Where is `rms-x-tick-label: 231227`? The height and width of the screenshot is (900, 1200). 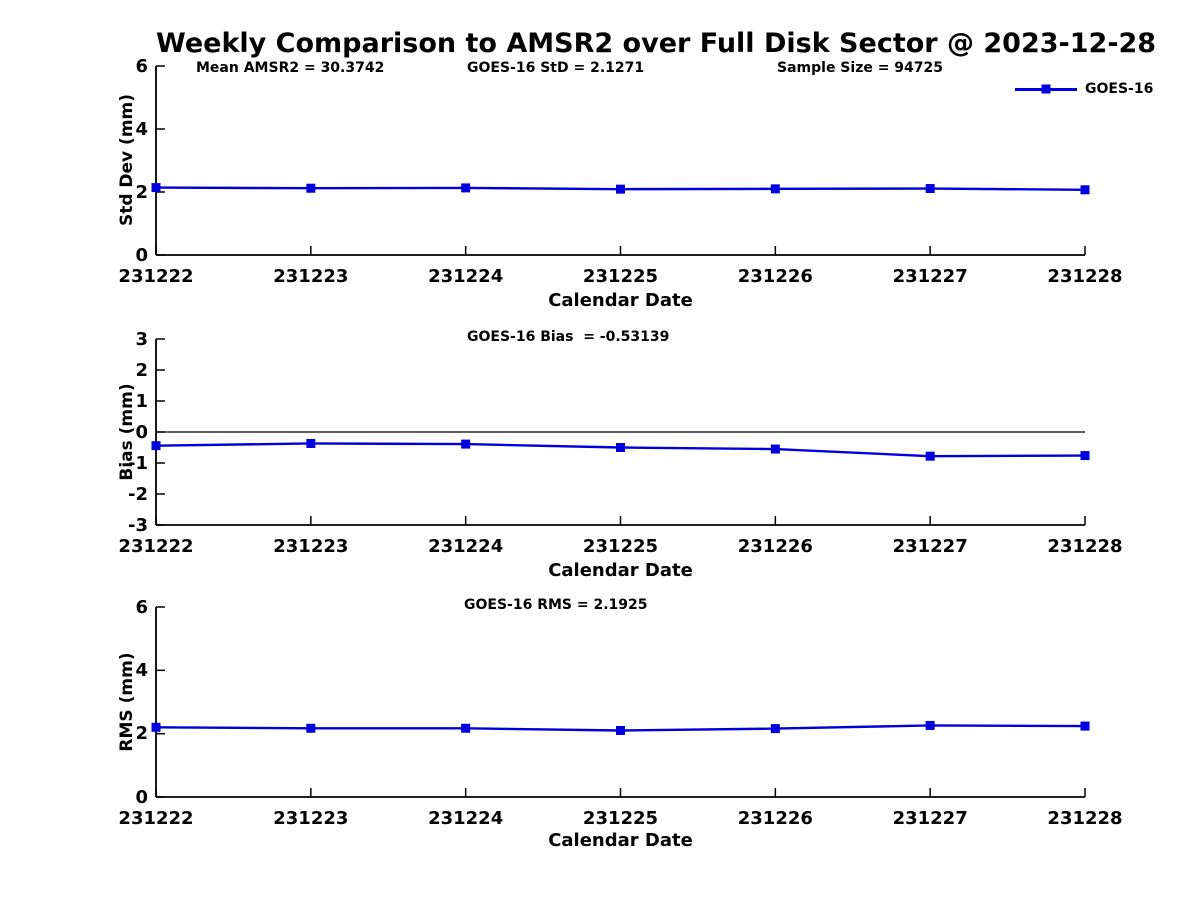 rms-x-tick-label: 231227 is located at coordinates (930, 818).